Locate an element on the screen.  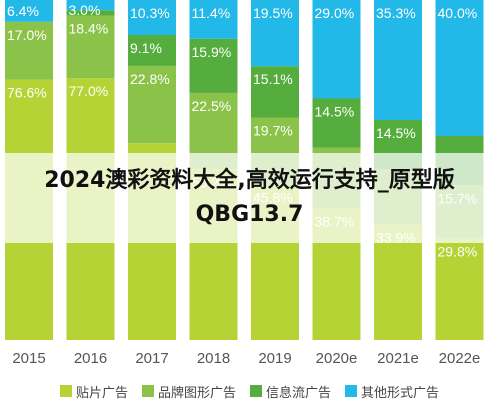
legend-item-brand-graphic: 品牌图形广告 is located at coordinates (188, 391).